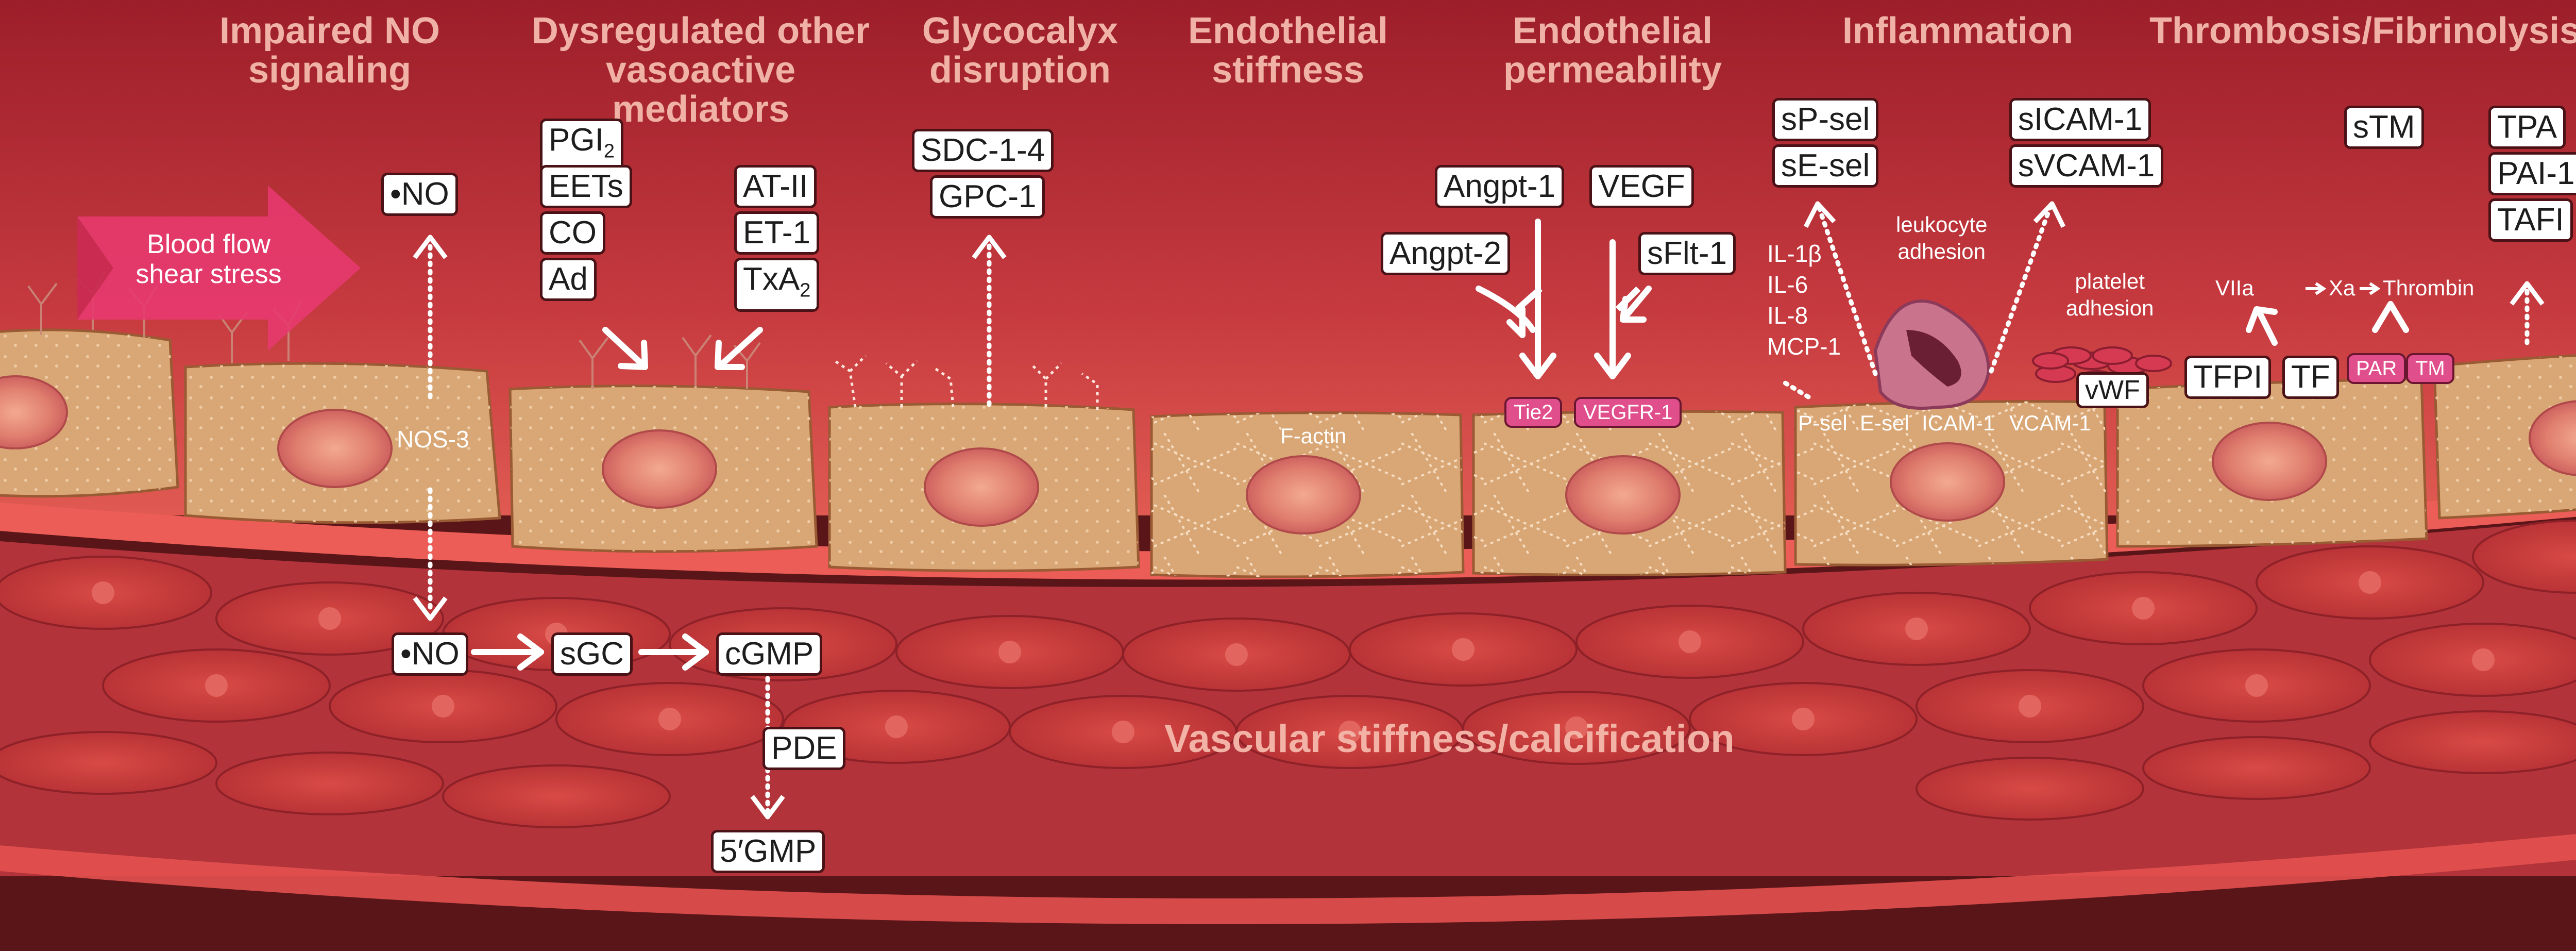 This screenshot has width=2576, height=951. What do you see at coordinates (700, 70) in the screenshot?
I see `title-dysregulated-mediators: Dysregulated other vasoactive mediators` at bounding box center [700, 70].